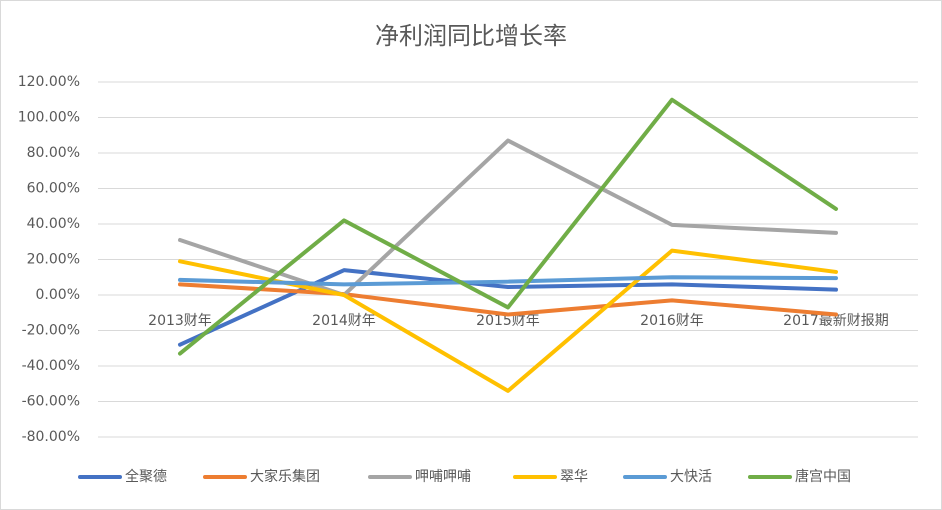 The image size is (942, 510). I want to click on y-tick-label: 80.00%, so click(53, 153).